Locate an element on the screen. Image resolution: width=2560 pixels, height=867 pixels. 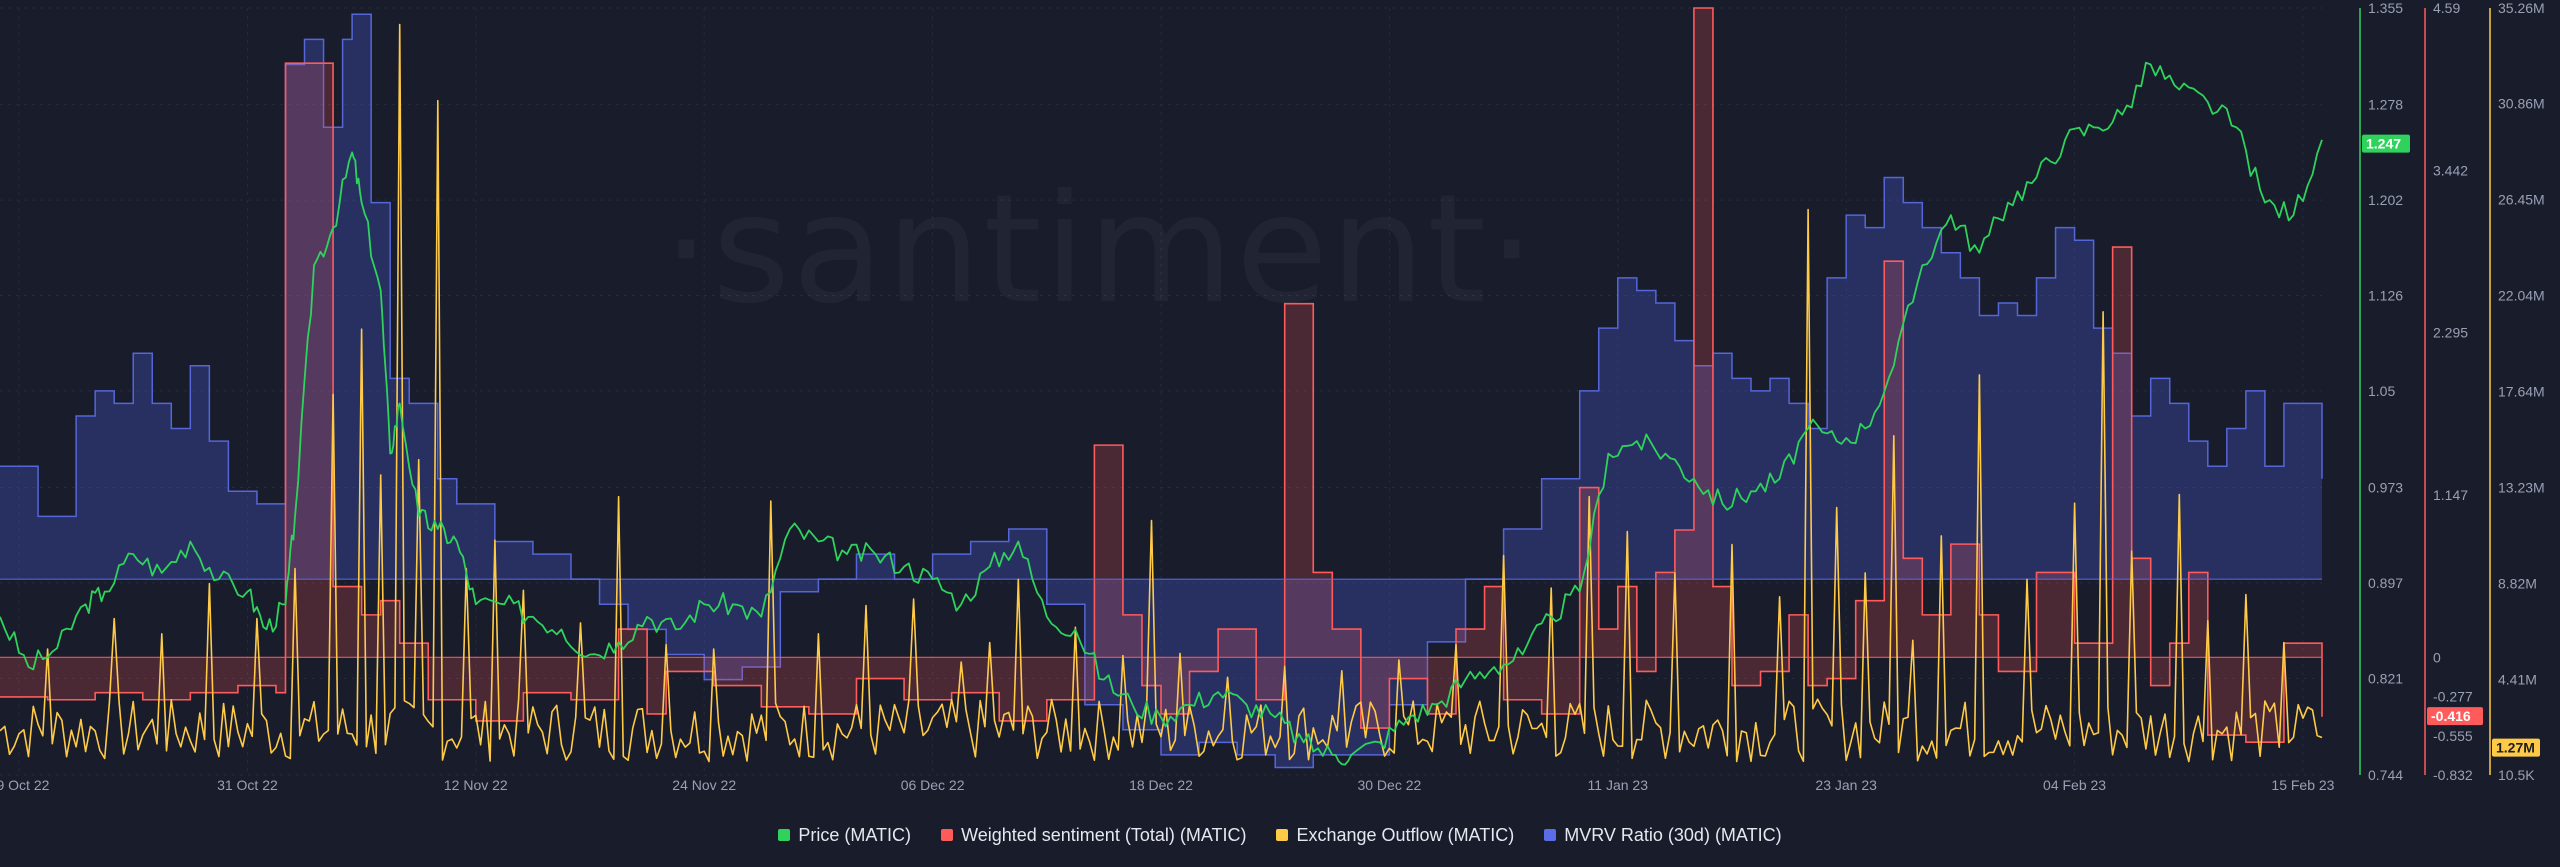
legend-item-price: Price (MATIC) is located at coordinates (844, 835).